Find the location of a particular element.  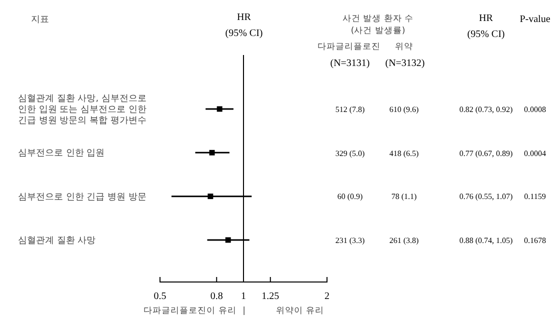

text: (N=3131) is located at coordinates (350, 63).